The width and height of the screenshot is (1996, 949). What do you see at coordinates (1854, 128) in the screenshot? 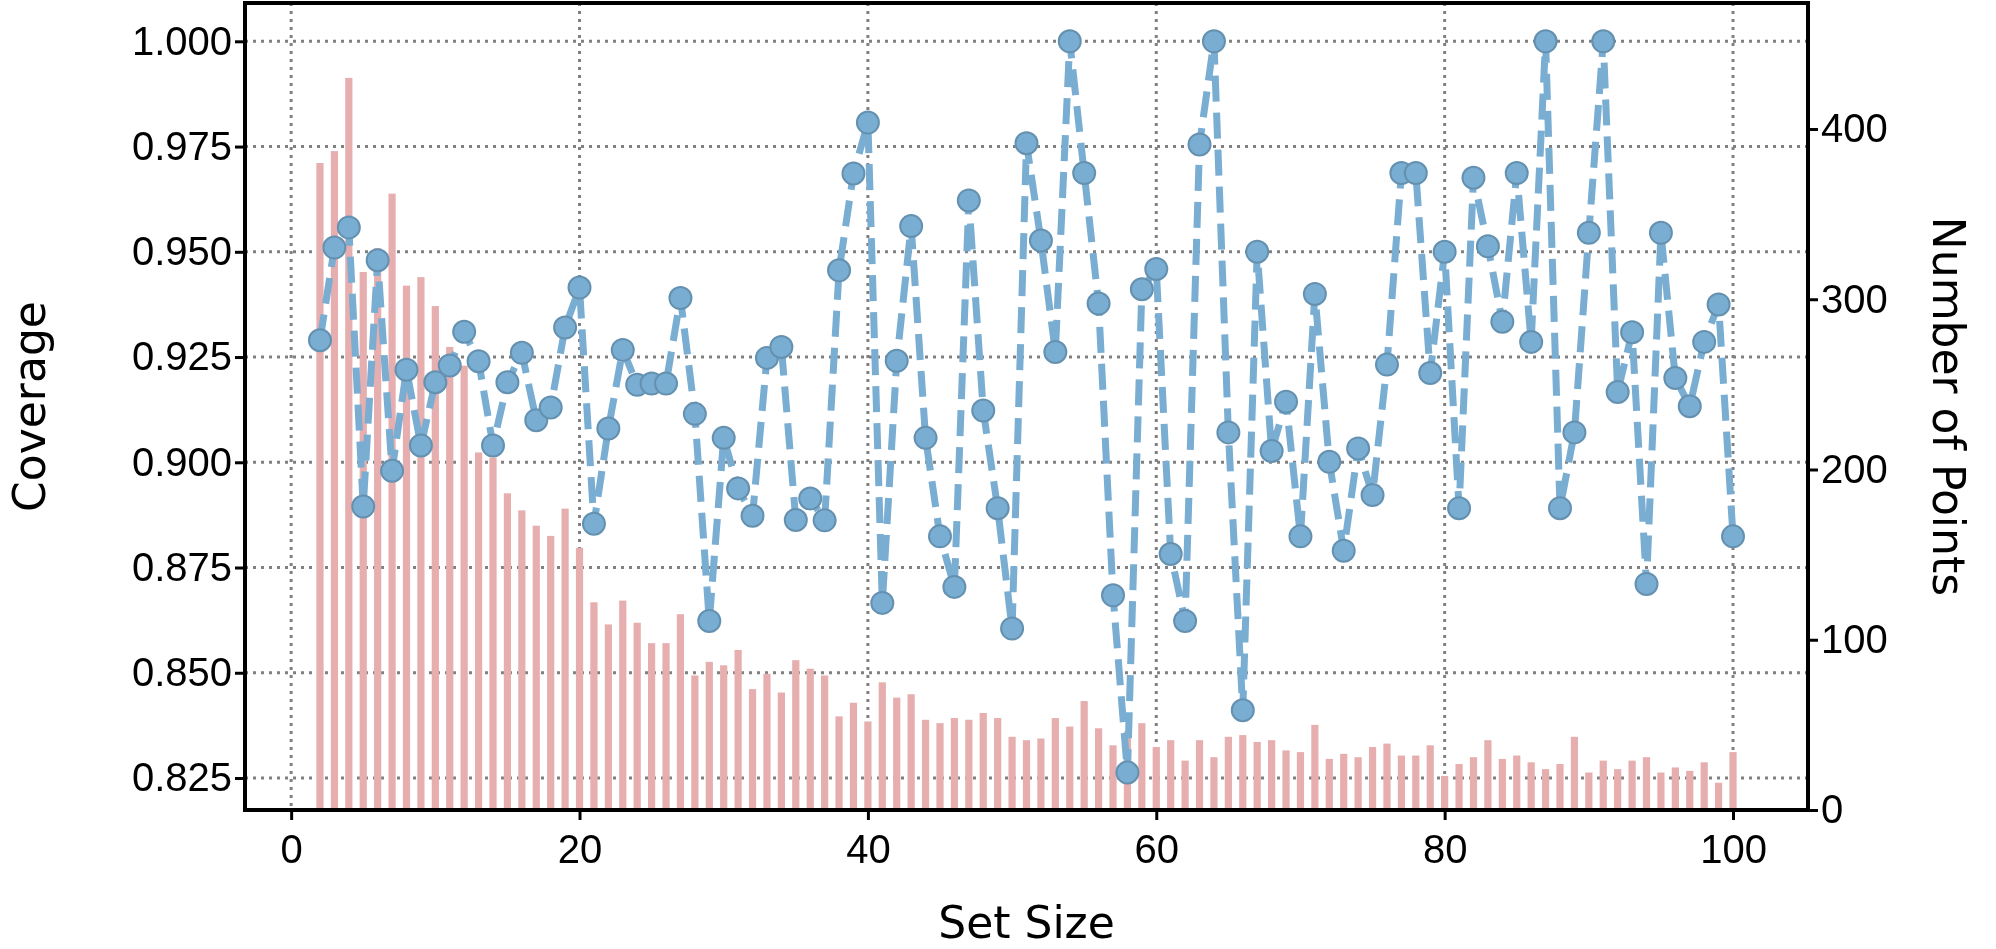
I see `y2-tick-label: 400` at bounding box center [1854, 128].